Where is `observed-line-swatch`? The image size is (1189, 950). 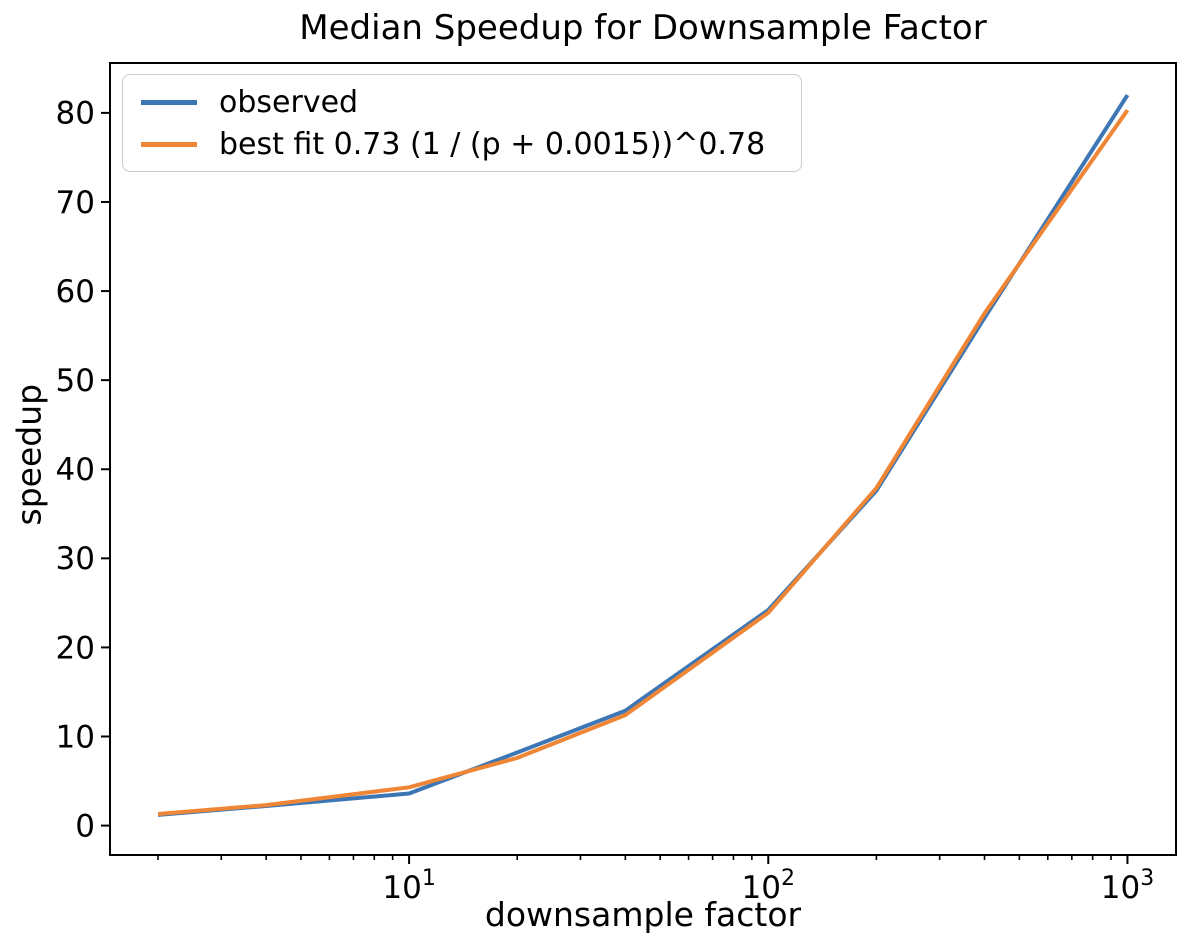 observed-line-swatch is located at coordinates (169, 102).